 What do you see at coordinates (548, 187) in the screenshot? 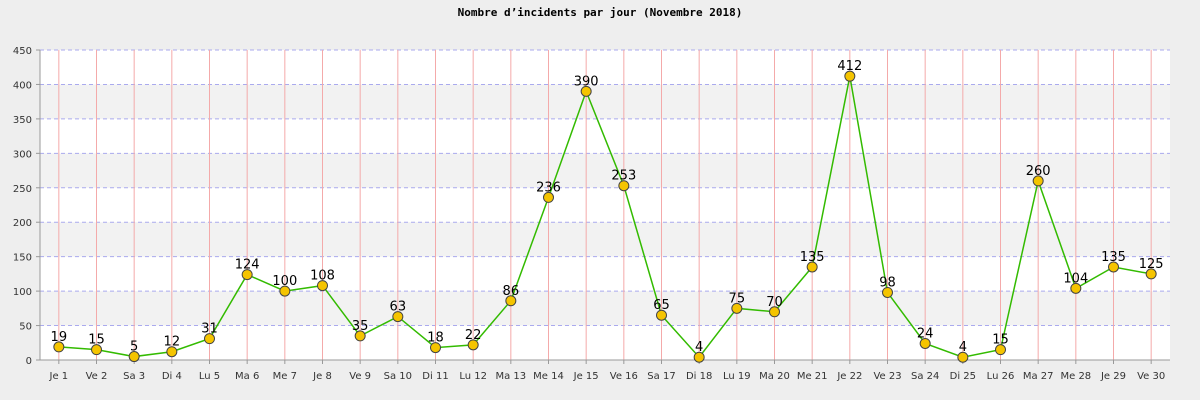
I see `data-label: 236` at bounding box center [548, 187].